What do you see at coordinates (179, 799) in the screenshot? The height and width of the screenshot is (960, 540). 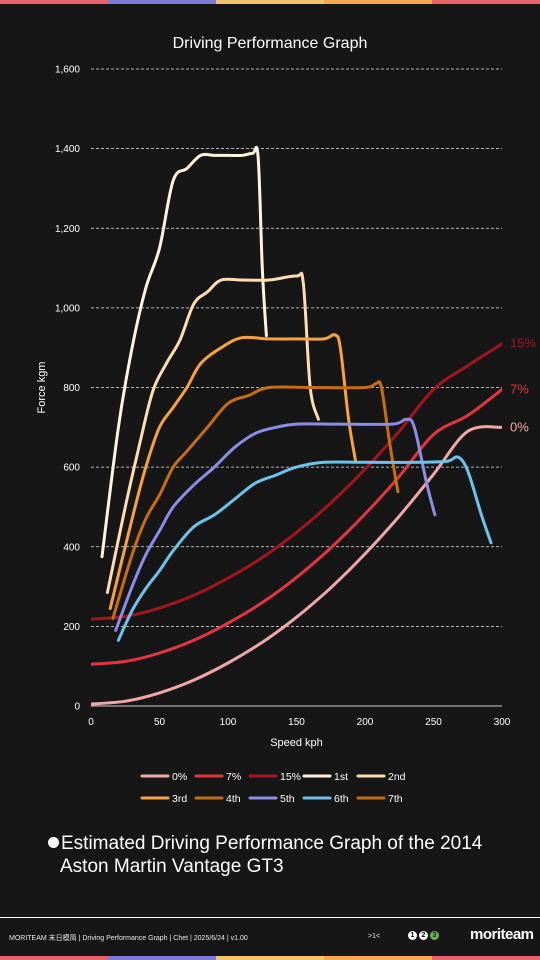 I see `legend-label: 3rd` at bounding box center [179, 799].